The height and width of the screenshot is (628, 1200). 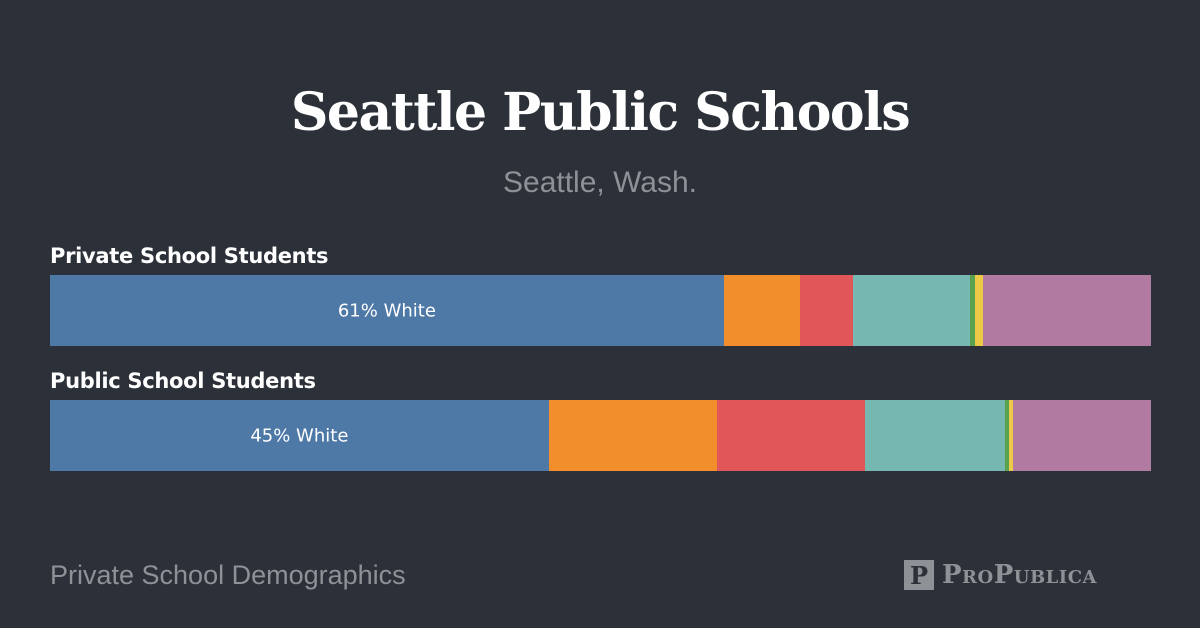 I want to click on bar-segment-0: 45% White, so click(x=299, y=435).